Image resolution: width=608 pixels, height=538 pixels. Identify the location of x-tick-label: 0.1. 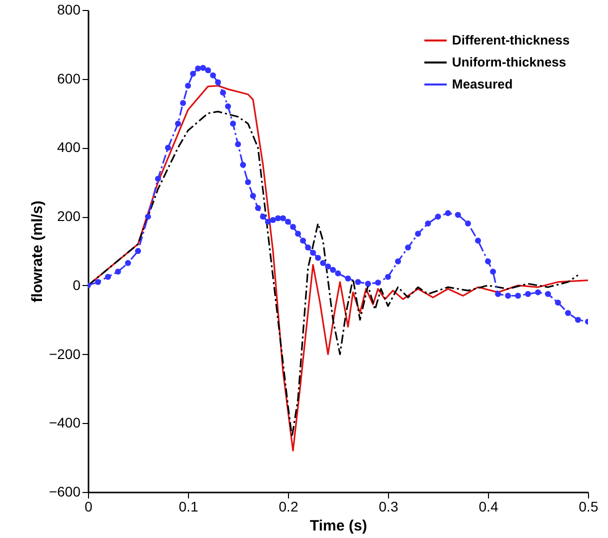
(188, 506).